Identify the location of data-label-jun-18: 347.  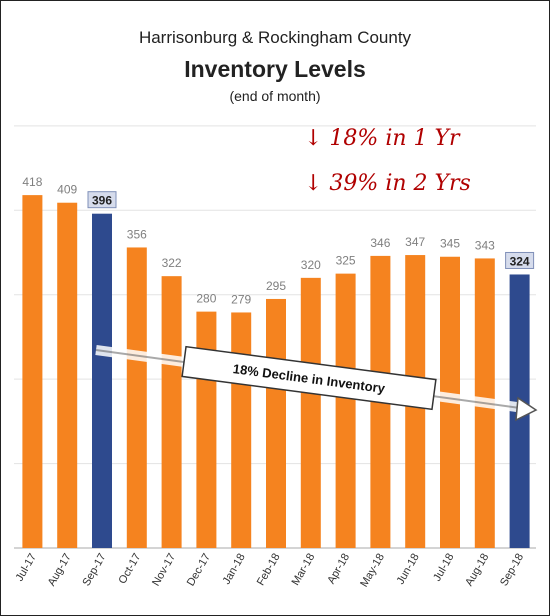
(415, 242).